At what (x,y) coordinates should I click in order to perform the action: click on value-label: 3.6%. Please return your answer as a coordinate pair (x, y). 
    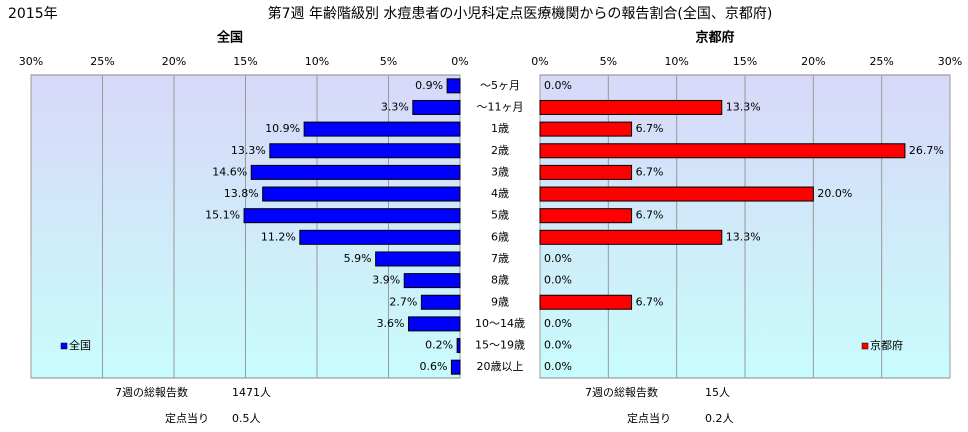
    Looking at the image, I should click on (391, 323).